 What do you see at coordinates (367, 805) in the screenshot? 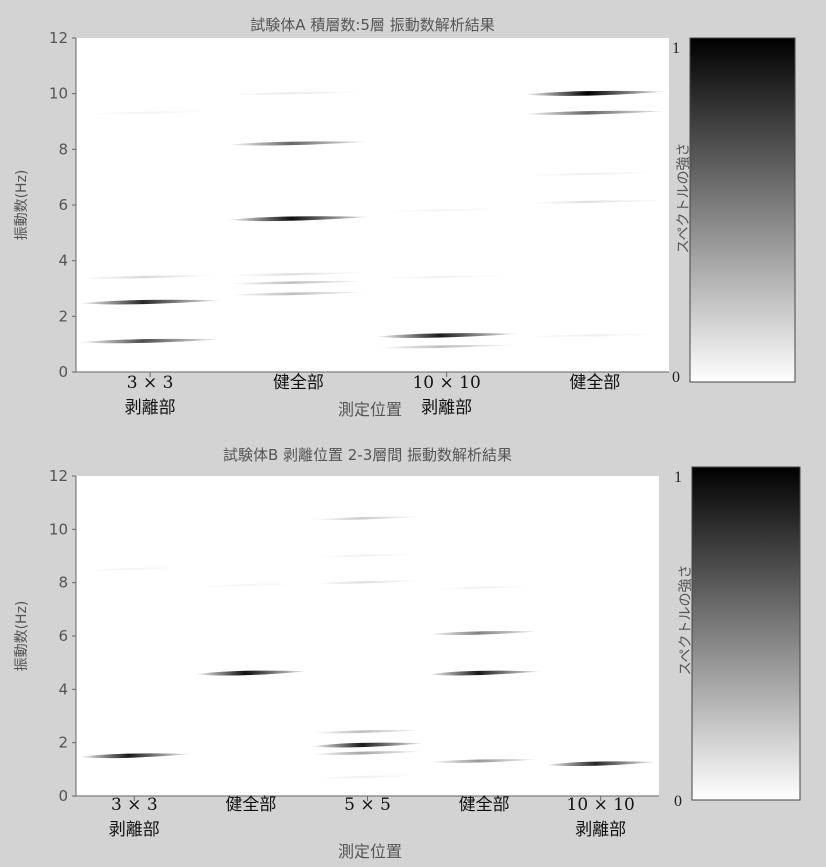
I see `x-category-label: 5 × 5` at bounding box center [367, 805].